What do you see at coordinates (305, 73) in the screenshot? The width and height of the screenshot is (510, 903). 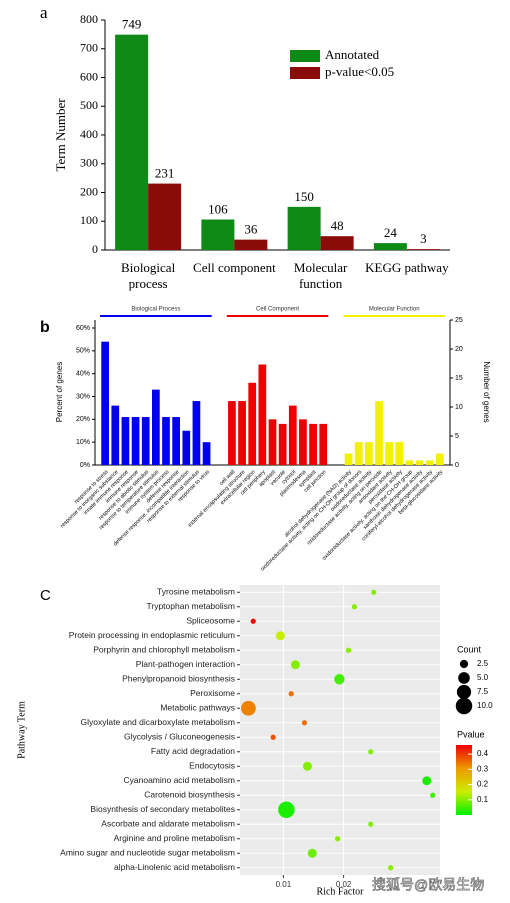 I see `legend-swatch` at bounding box center [305, 73].